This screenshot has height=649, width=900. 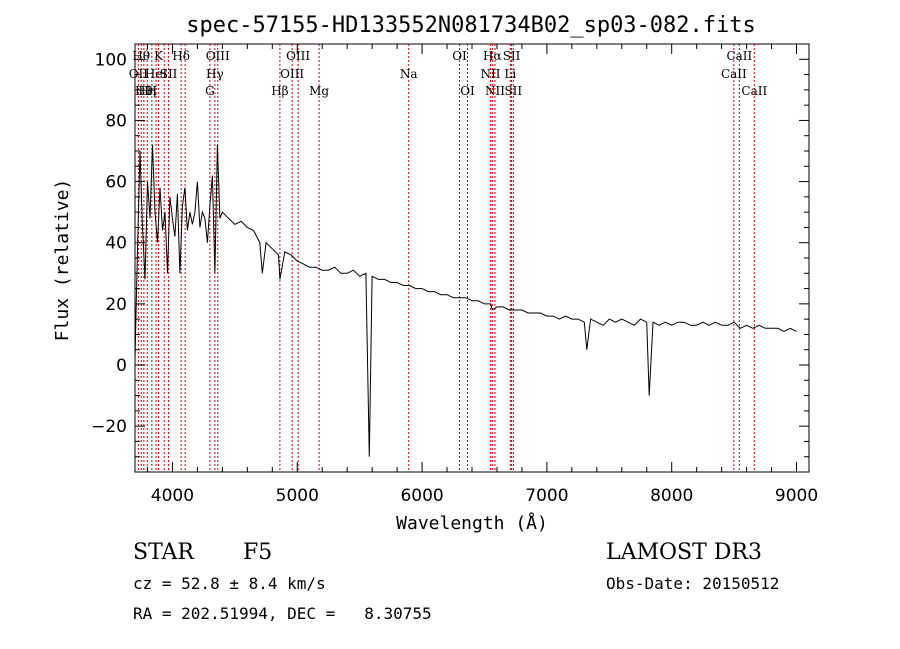 I want to click on line-marker-label: Hδ, so click(x=181, y=56).